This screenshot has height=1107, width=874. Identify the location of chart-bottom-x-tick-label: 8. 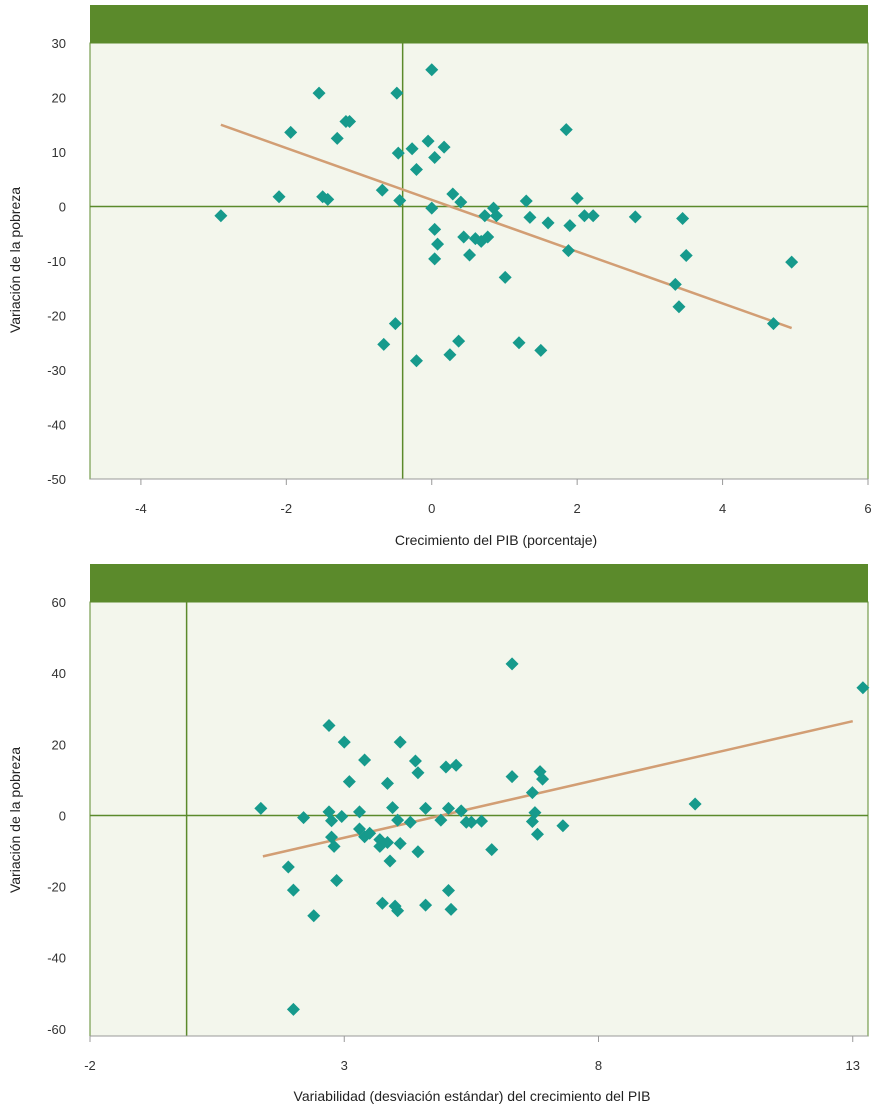
(598, 1065).